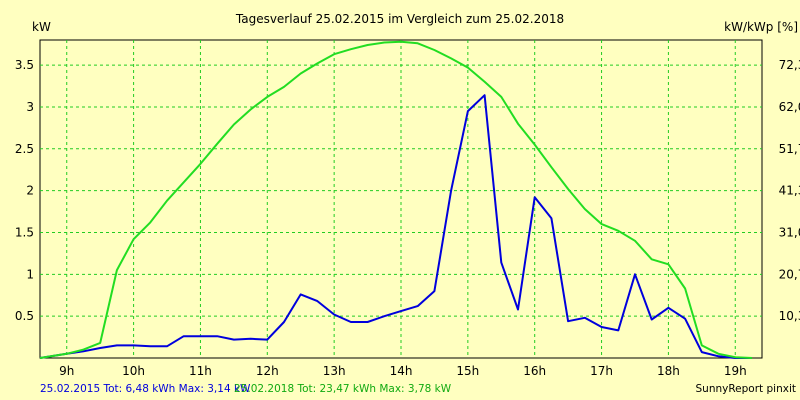 Image resolution: width=800 pixels, height=400 pixels. I want to click on y-tick-label-right: 62,0, so click(789, 107).